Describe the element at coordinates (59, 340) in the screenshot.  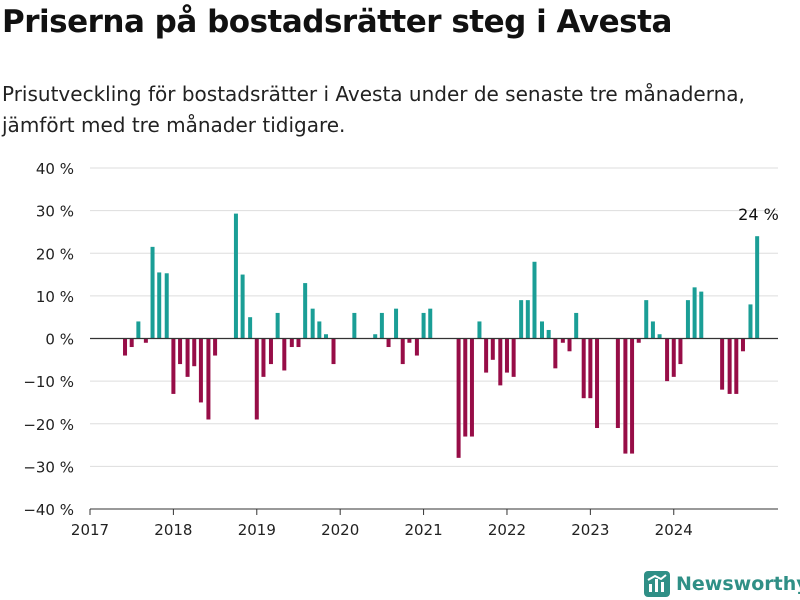
I see `y-tick-label: 0 %` at that location.